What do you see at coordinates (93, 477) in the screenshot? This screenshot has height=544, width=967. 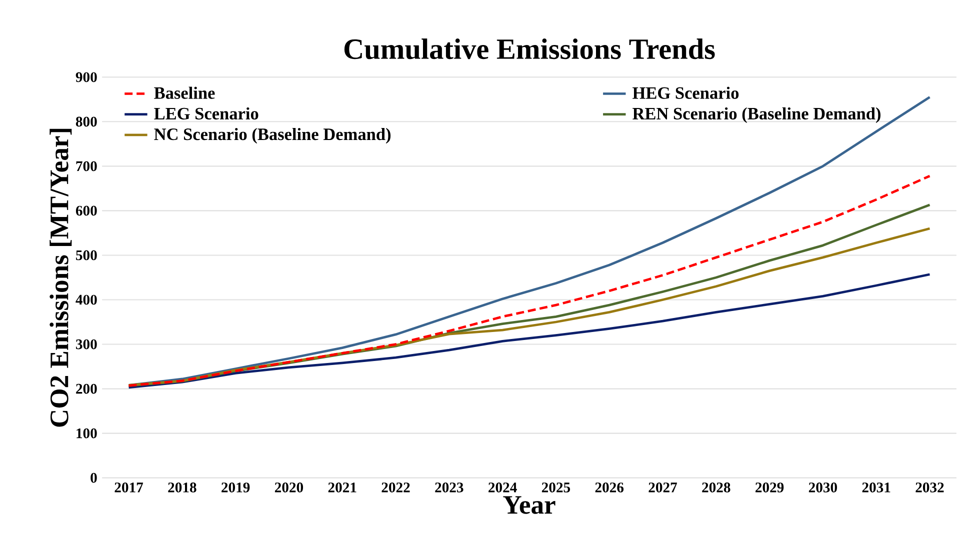 I see `y-tick-label: 0` at bounding box center [93, 477].